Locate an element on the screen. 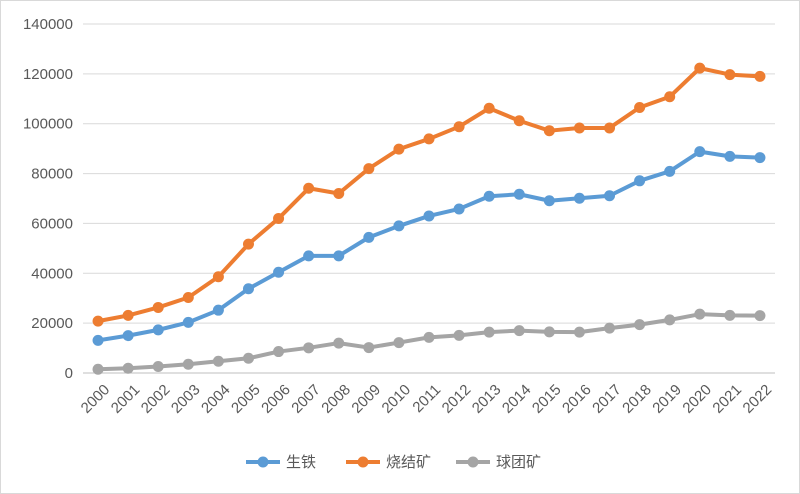 The image size is (800, 494). x-tick-label: 2021 is located at coordinates (728, 399).